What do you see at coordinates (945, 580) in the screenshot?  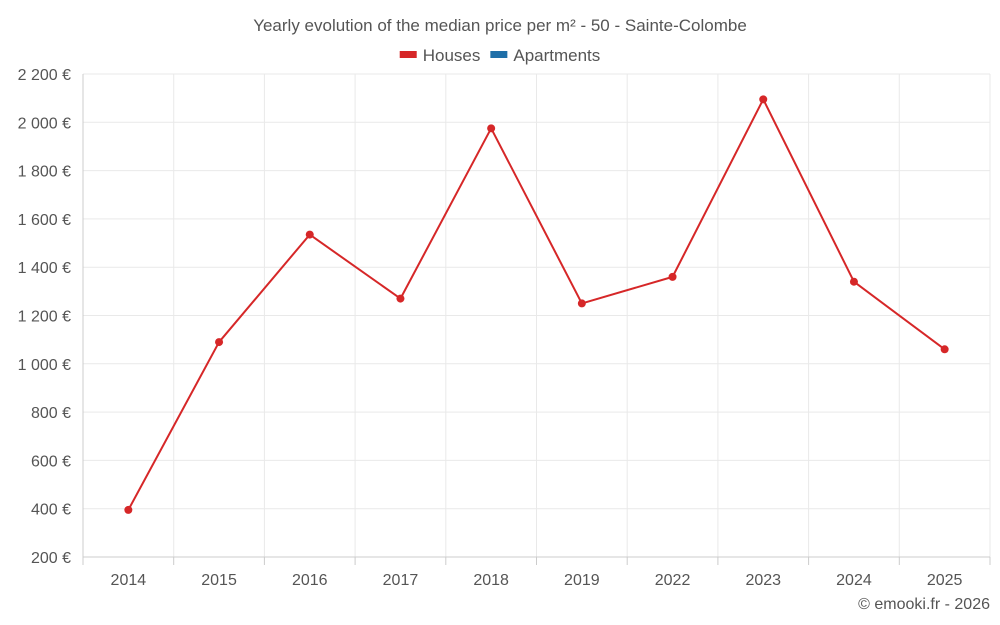 I see `x-tick-label: 2025` at bounding box center [945, 580].